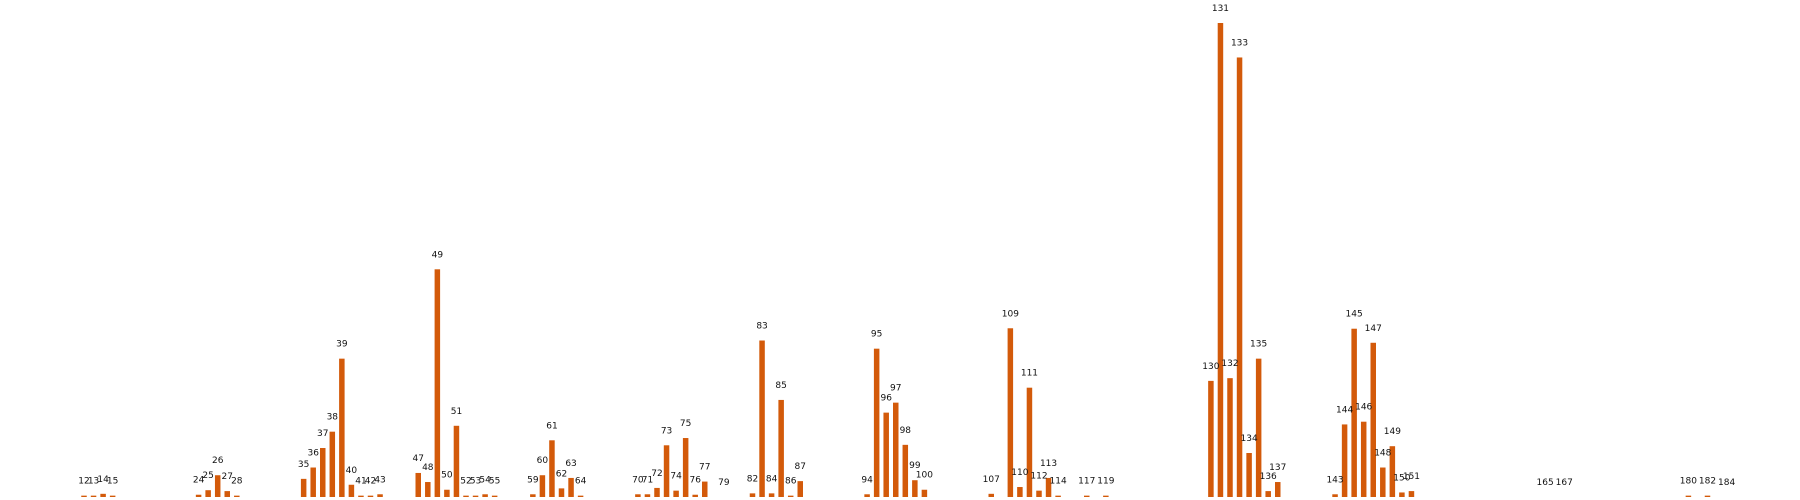 This screenshot has height=500, width=1800. I want to click on bar-label-13: 13, so click(93, 482).